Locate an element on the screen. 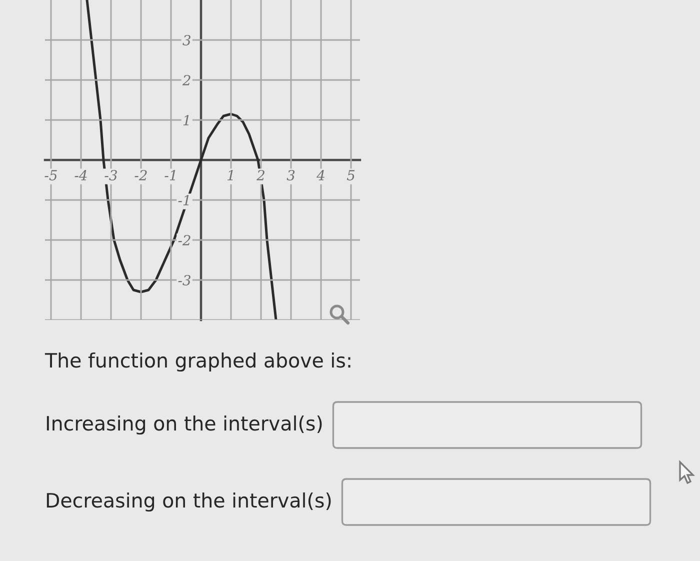 This screenshot has width=700, height=561. x-tick-label: -4 is located at coordinates (80, 175).